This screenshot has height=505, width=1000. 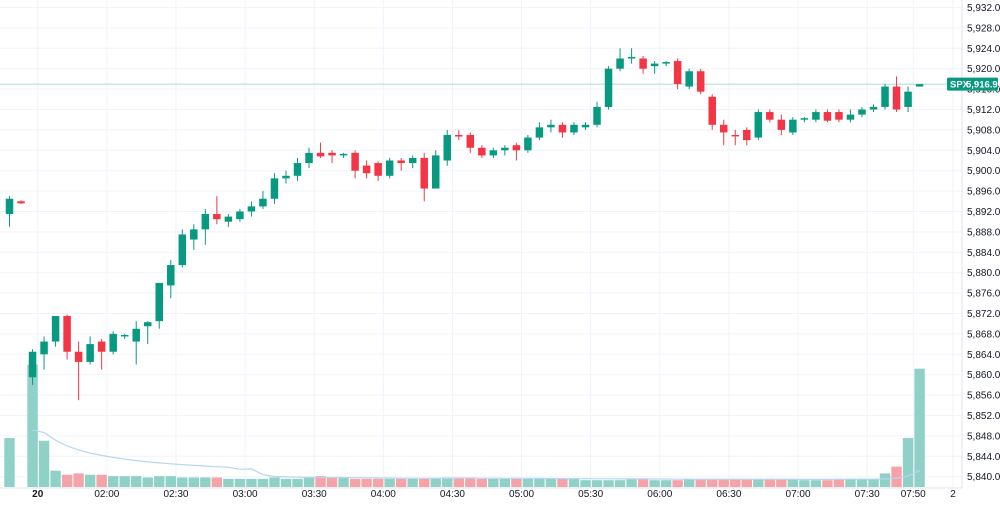 I want to click on price-tick-label: 5,924.00, so click(x=983, y=49).